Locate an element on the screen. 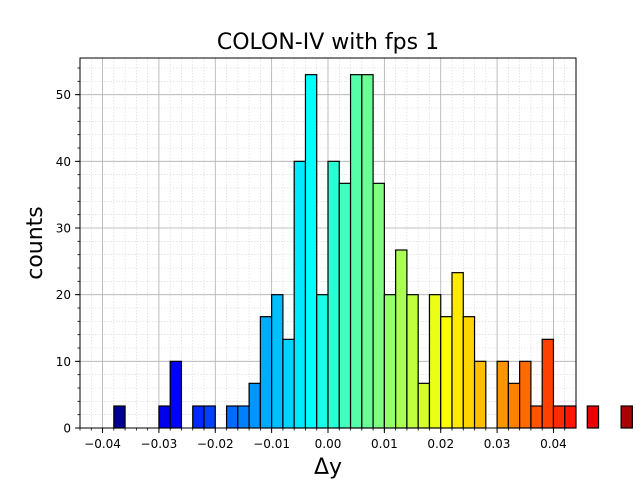  x-tick-label: 0.01 is located at coordinates (384, 444).